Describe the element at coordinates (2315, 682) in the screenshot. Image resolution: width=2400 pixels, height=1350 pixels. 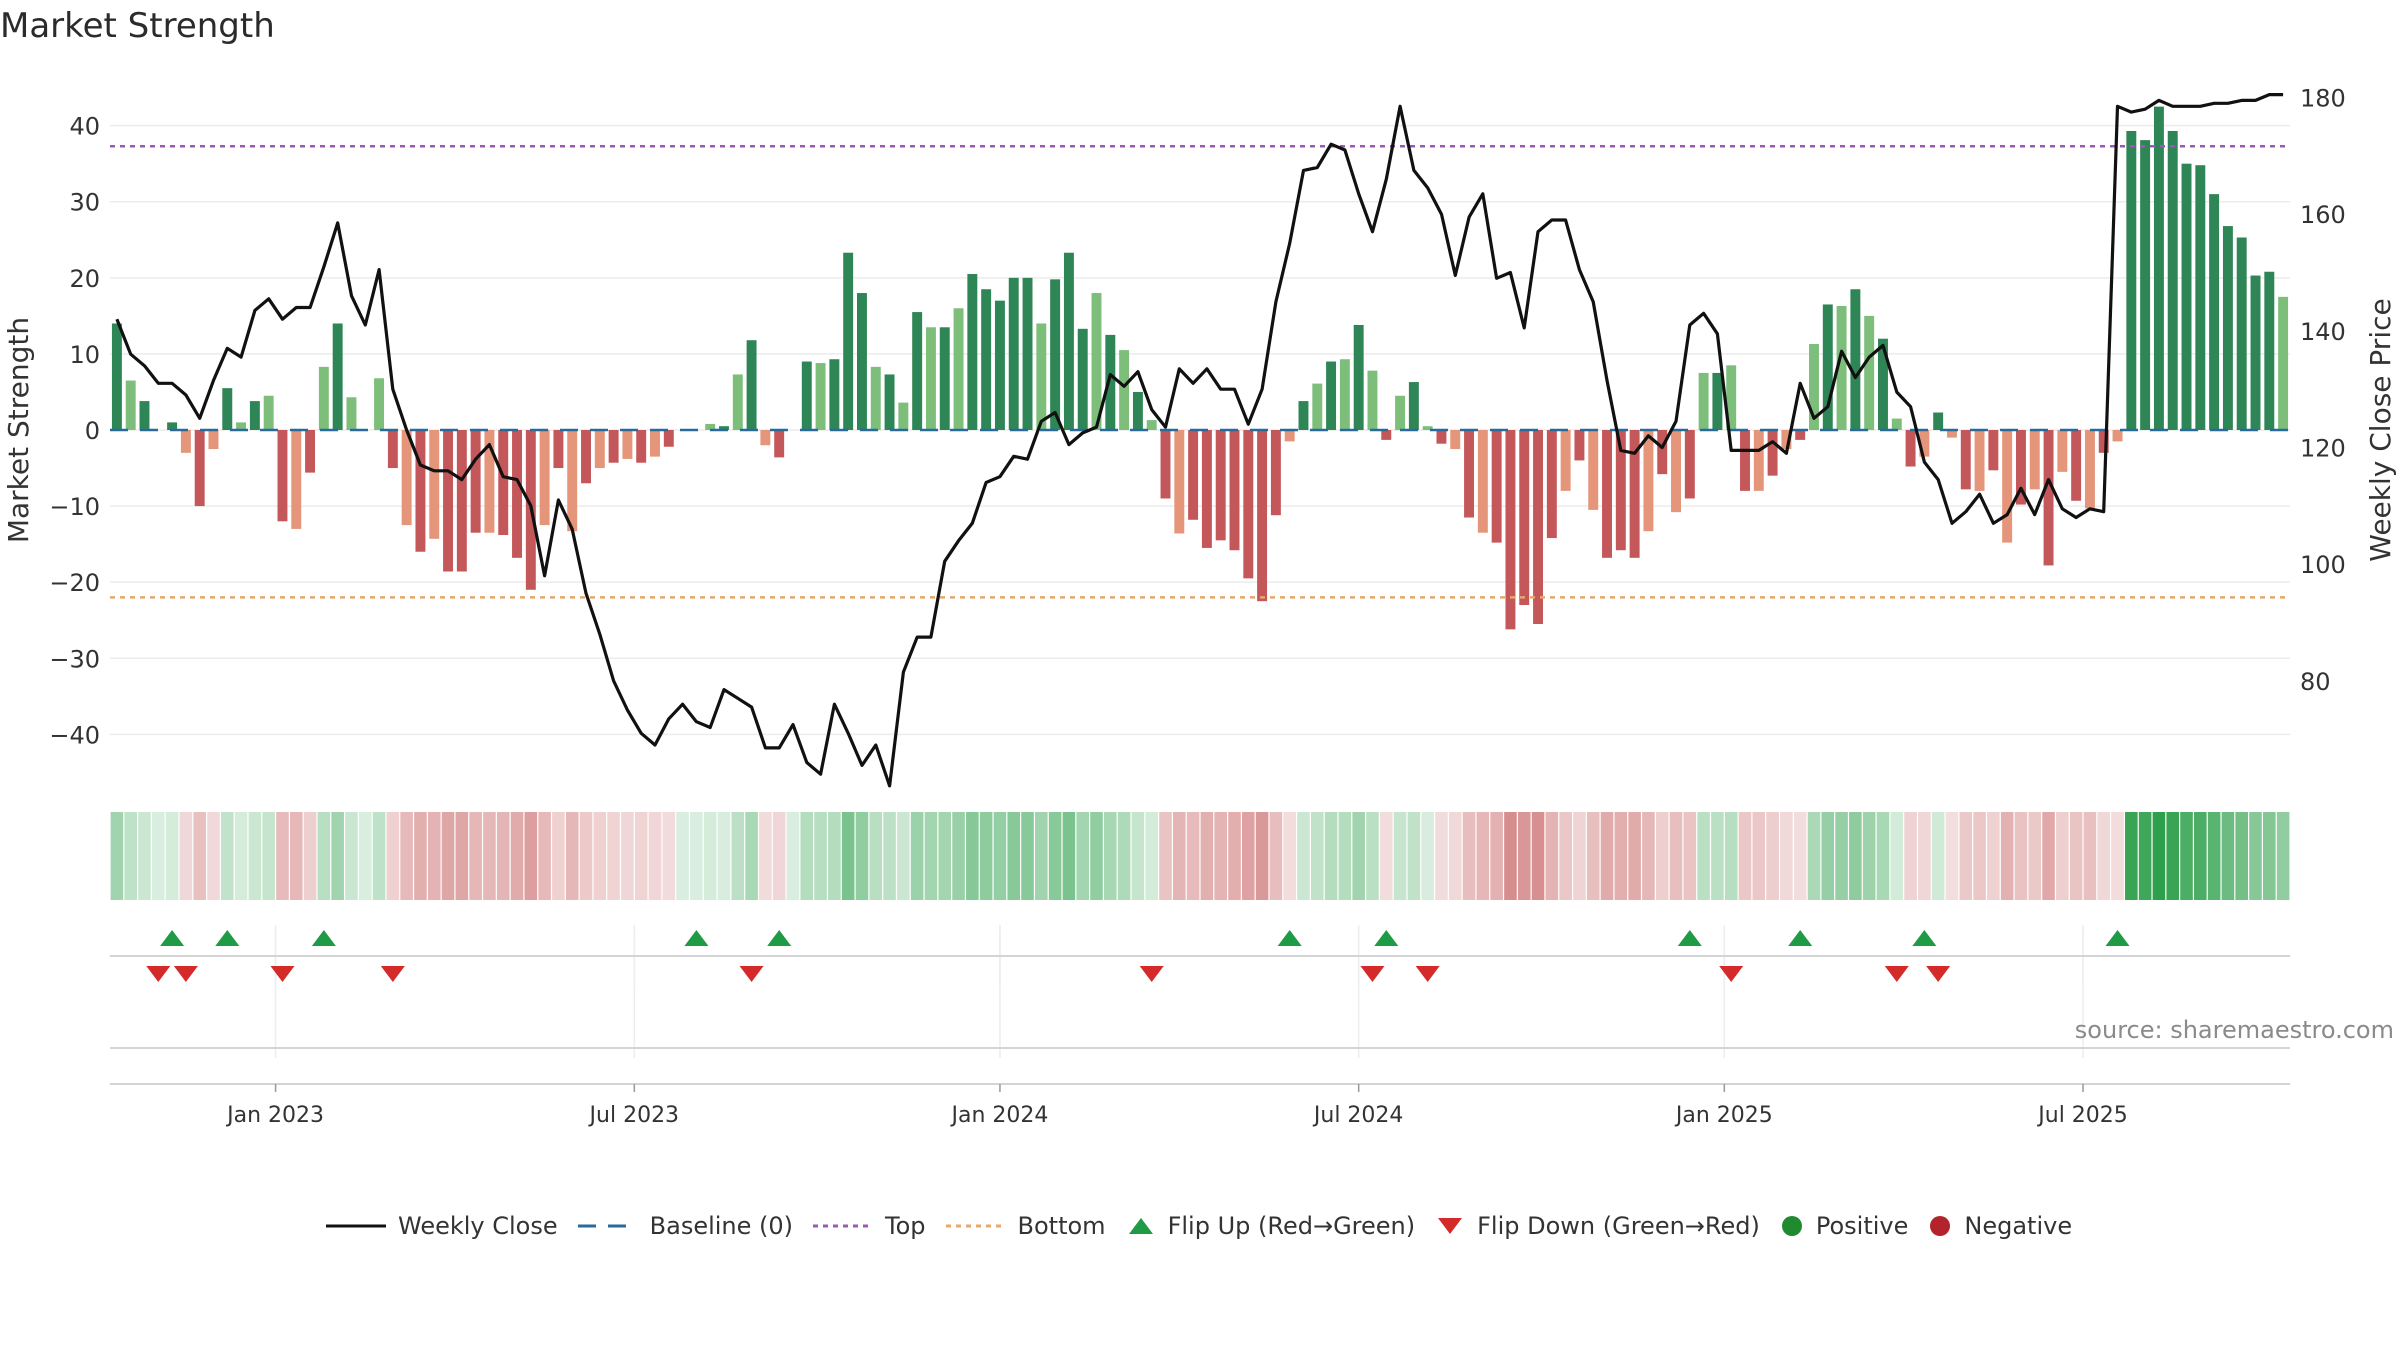
I see `y-right-tick-label: 80` at that location.